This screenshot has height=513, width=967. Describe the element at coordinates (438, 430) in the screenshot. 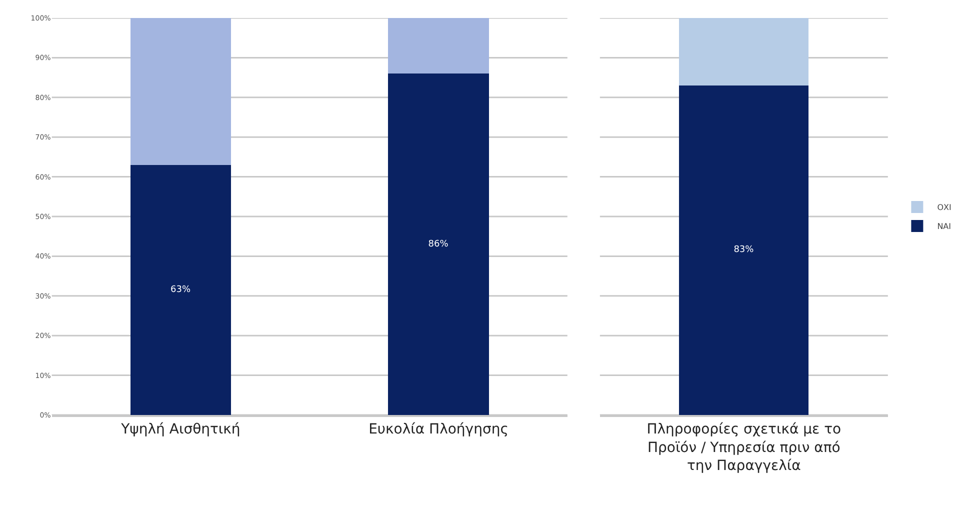

I see `x-tick-label: Ευκολία Πλοήγησης` at that location.